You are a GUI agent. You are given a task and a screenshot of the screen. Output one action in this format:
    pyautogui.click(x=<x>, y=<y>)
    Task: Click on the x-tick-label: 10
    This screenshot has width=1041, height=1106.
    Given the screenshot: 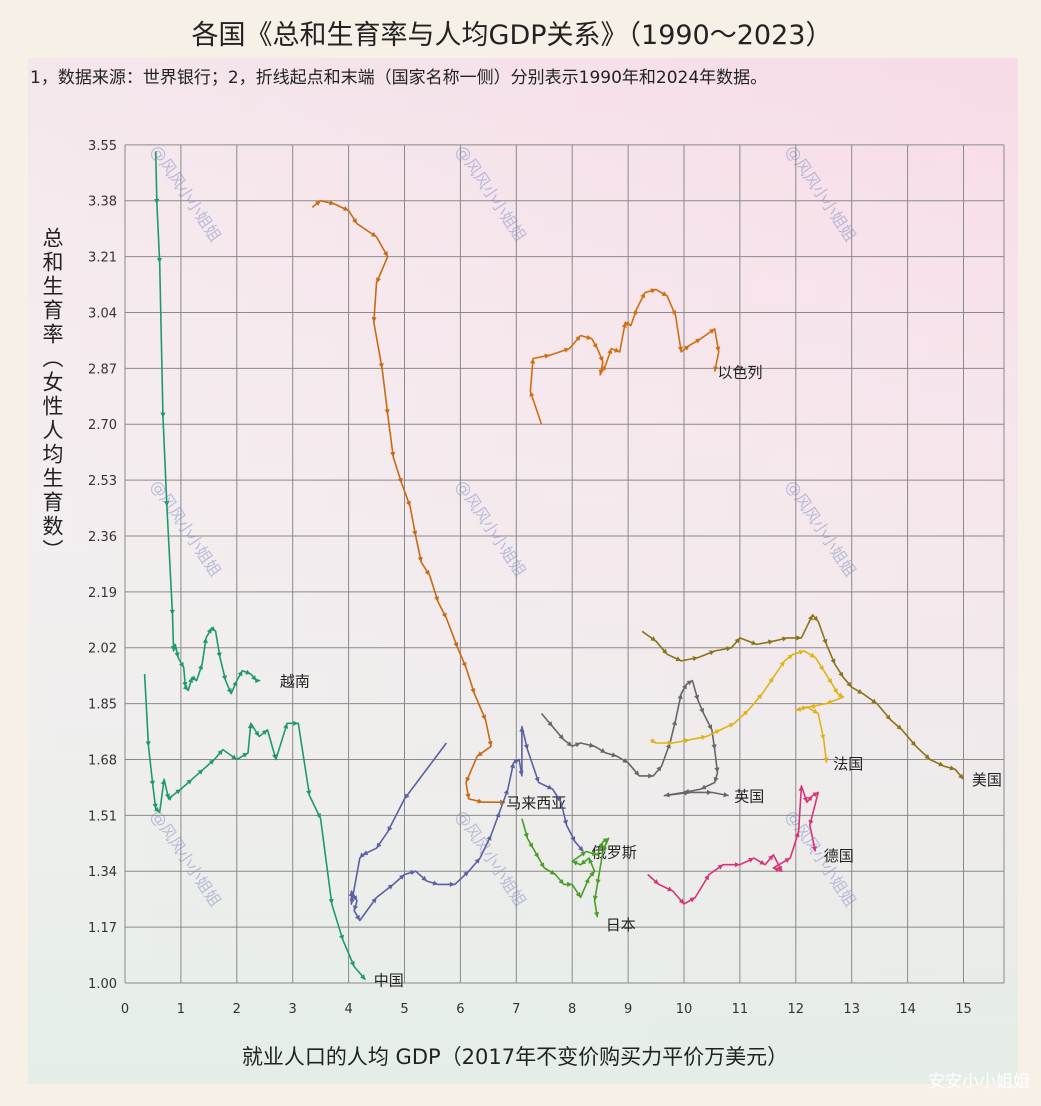 What is the action you would take?
    pyautogui.click(x=684, y=1009)
    